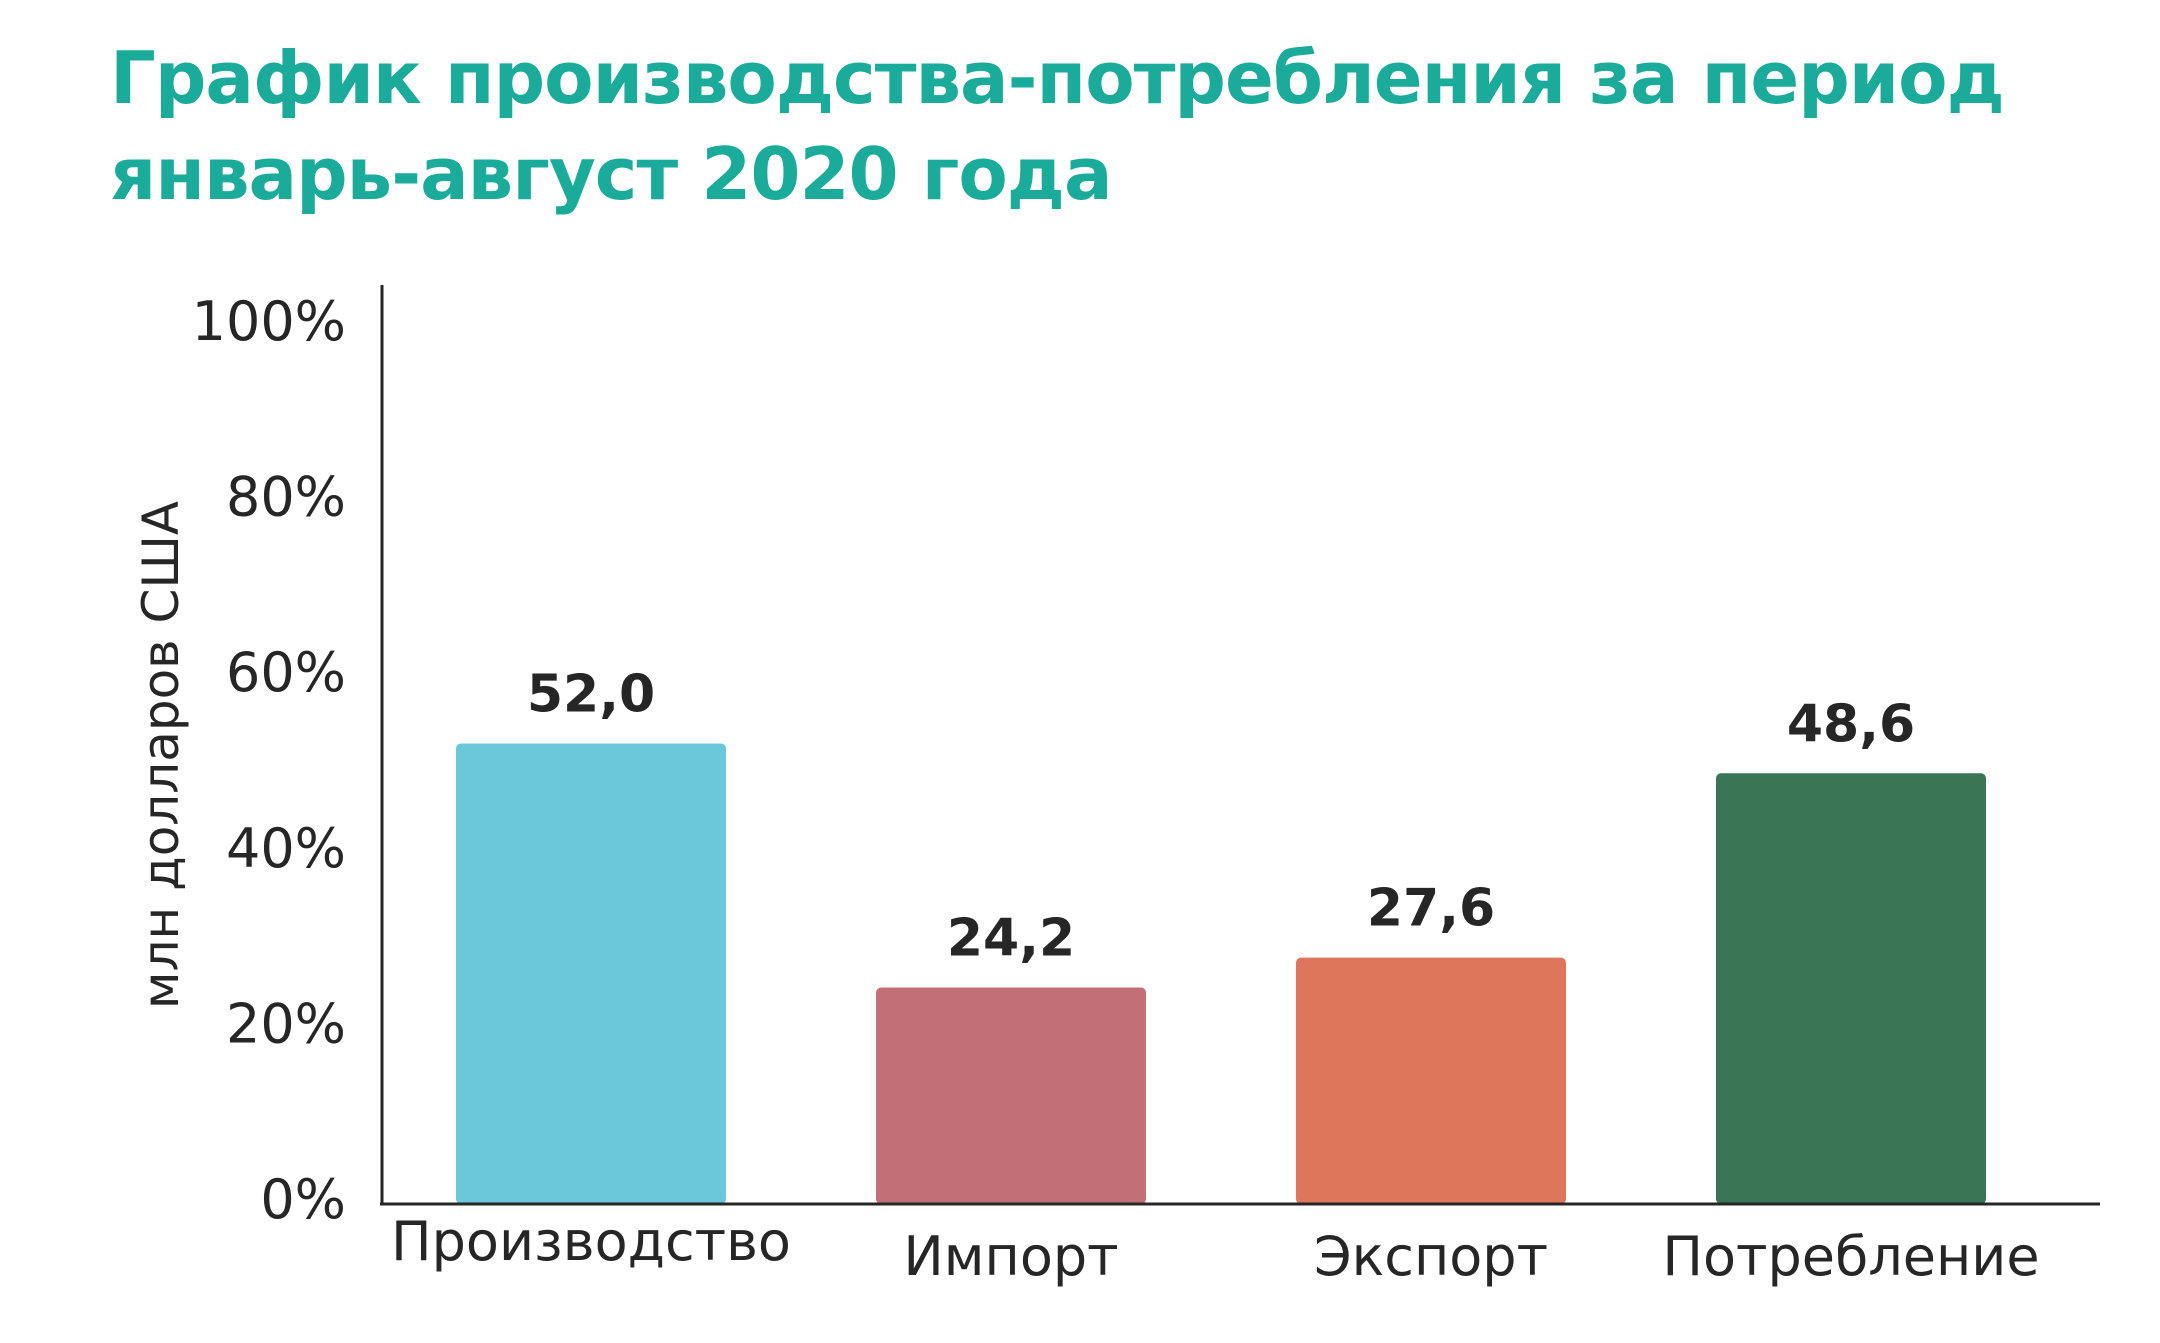  What do you see at coordinates (161, 755) in the screenshot?
I see `y-axis-label: млн долларов США` at bounding box center [161, 755].